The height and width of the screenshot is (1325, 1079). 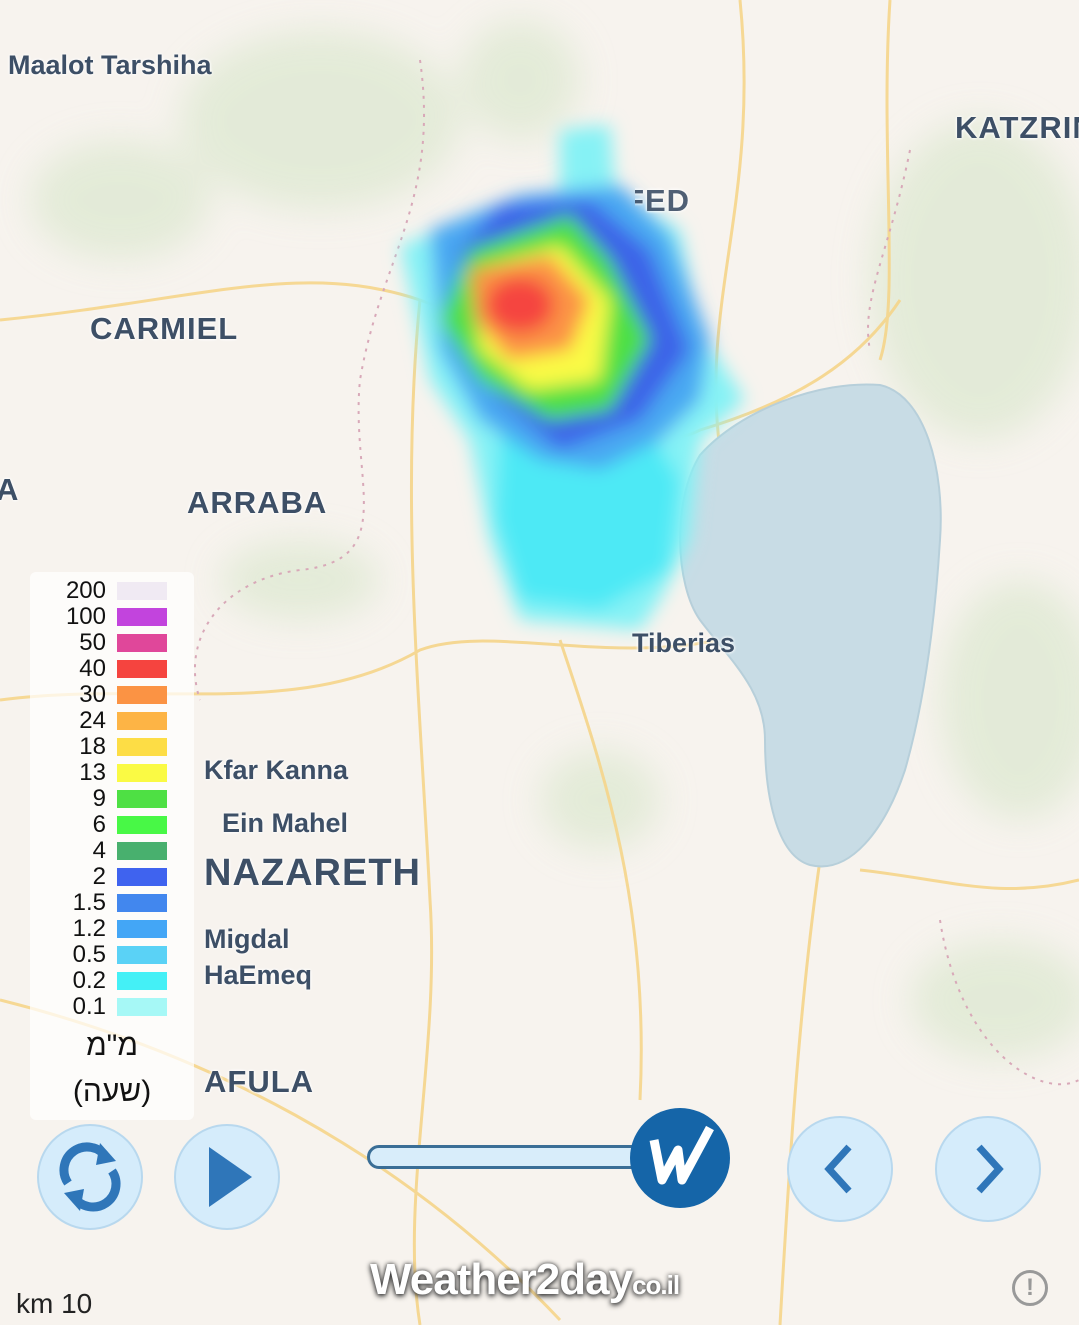 I want to click on timeline-slider-handle, so click(x=680, y=1158).